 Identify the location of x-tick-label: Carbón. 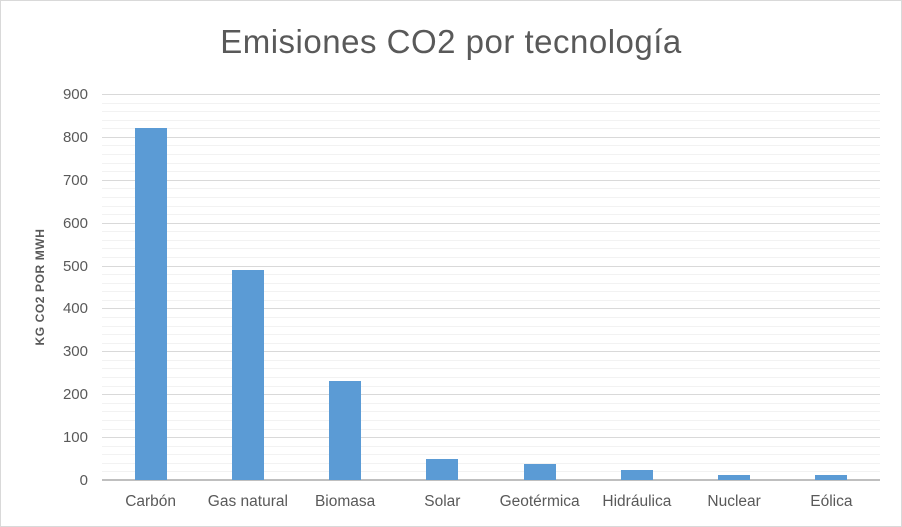
(151, 501).